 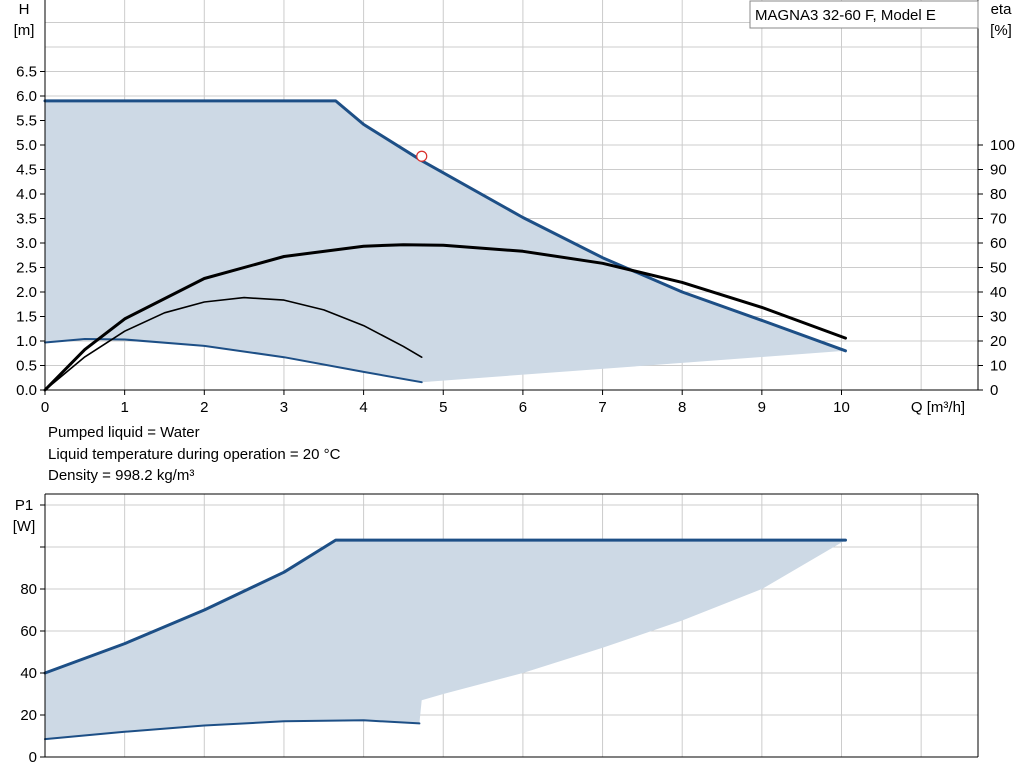 What do you see at coordinates (26, 341) in the screenshot?
I see `h-tick-label: 1.0` at bounding box center [26, 341].